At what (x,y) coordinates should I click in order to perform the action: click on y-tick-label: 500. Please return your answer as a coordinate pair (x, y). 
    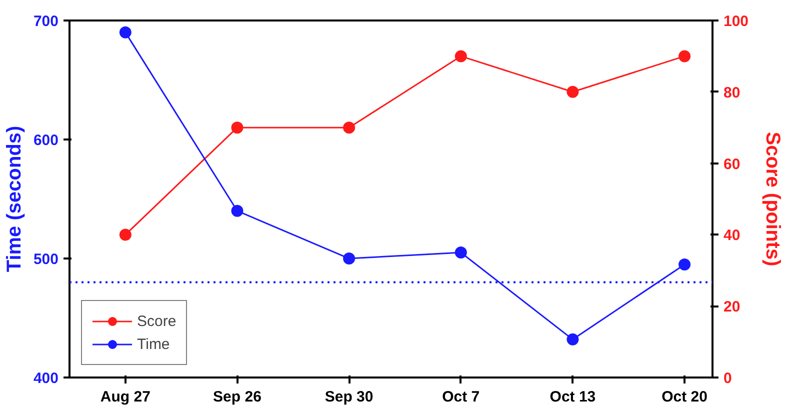
    Looking at the image, I should click on (46, 259).